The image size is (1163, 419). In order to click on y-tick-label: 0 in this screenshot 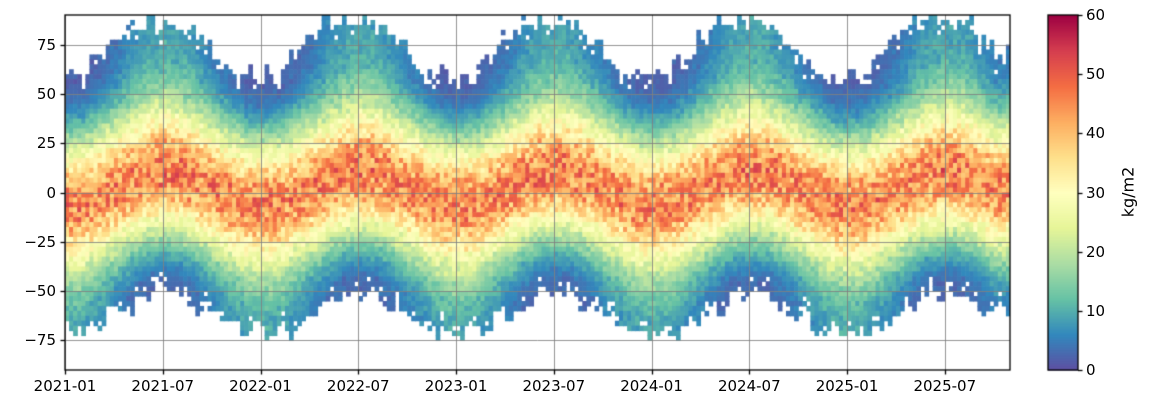, I will do `click(51, 192)`.